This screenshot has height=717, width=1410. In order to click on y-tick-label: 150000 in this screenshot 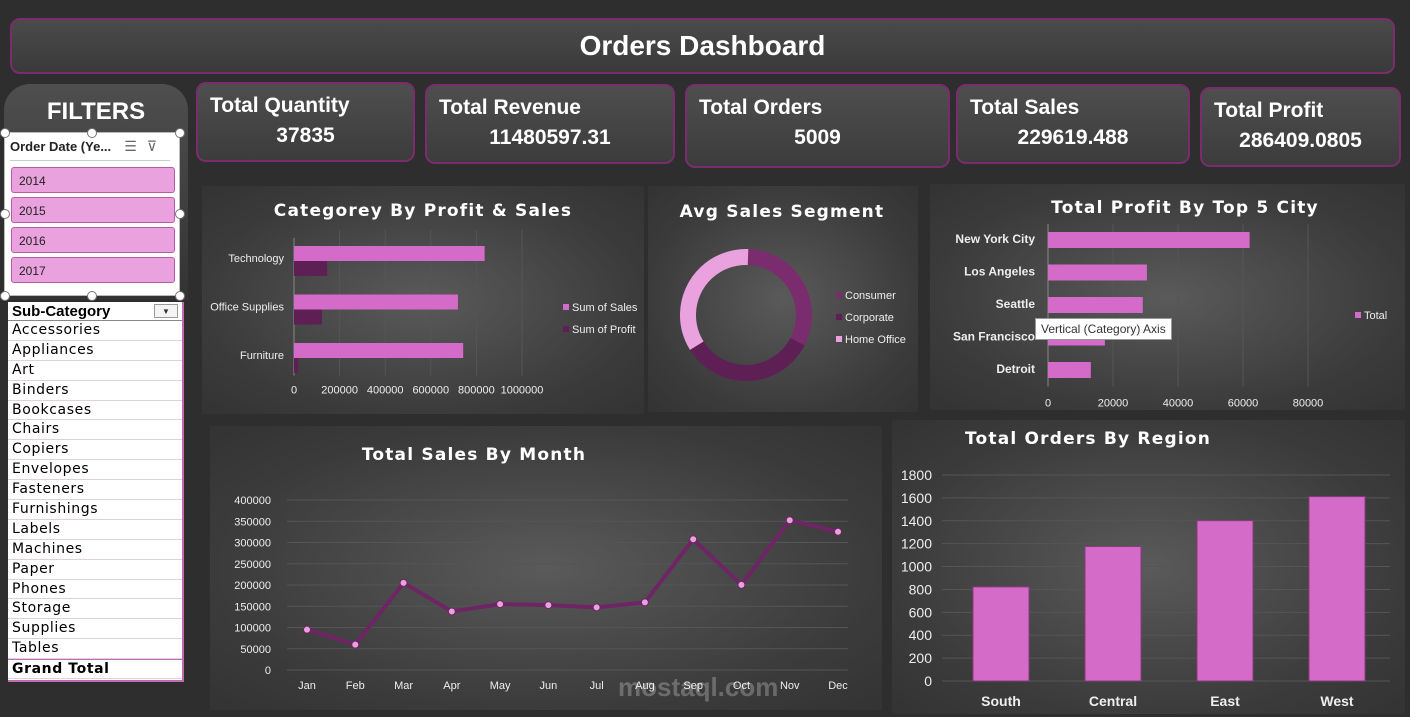, I will do `click(252, 607)`.